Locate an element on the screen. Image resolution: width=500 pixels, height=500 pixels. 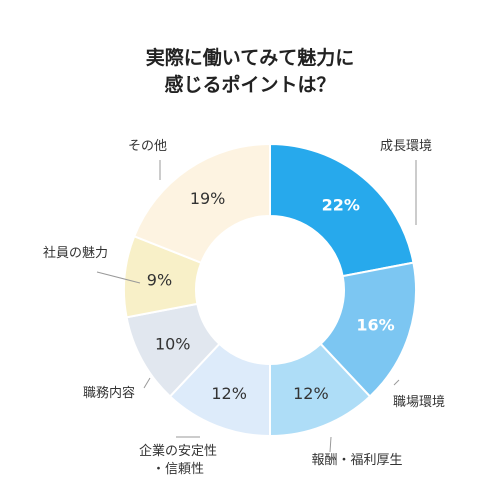
slice-percent-label: 19% is located at coordinates (208, 198).